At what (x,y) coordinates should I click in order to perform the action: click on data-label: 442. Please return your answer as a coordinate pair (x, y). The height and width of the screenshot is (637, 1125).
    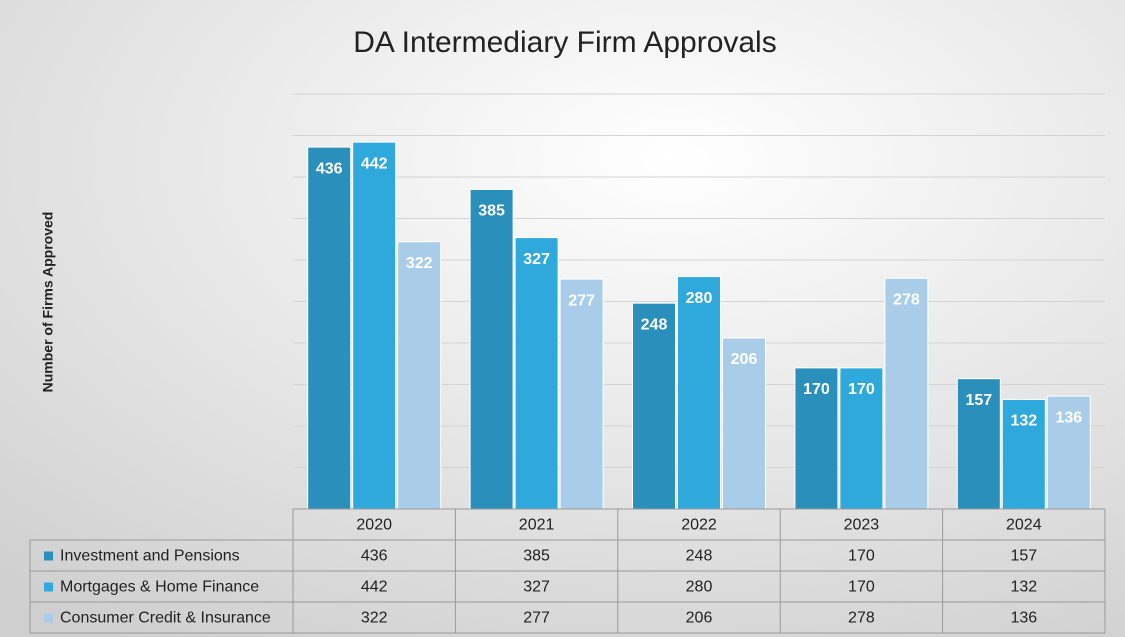
    Looking at the image, I should click on (374, 163).